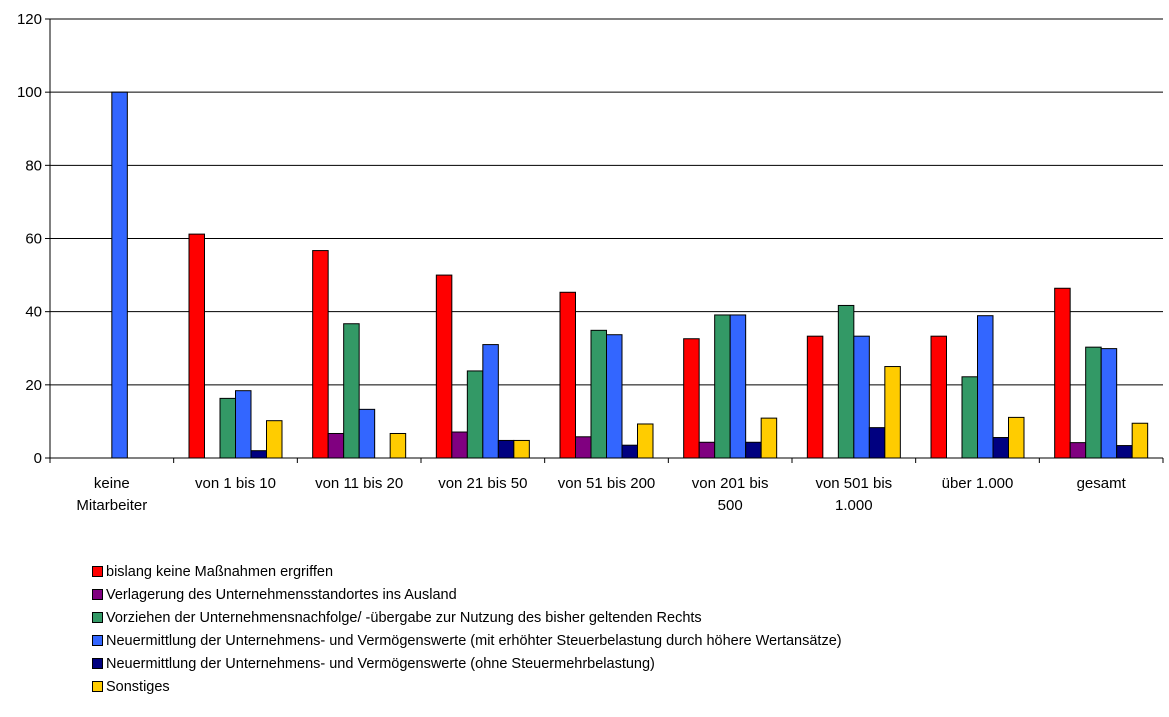  I want to click on x-category-label: gesamt, so click(1102, 483).